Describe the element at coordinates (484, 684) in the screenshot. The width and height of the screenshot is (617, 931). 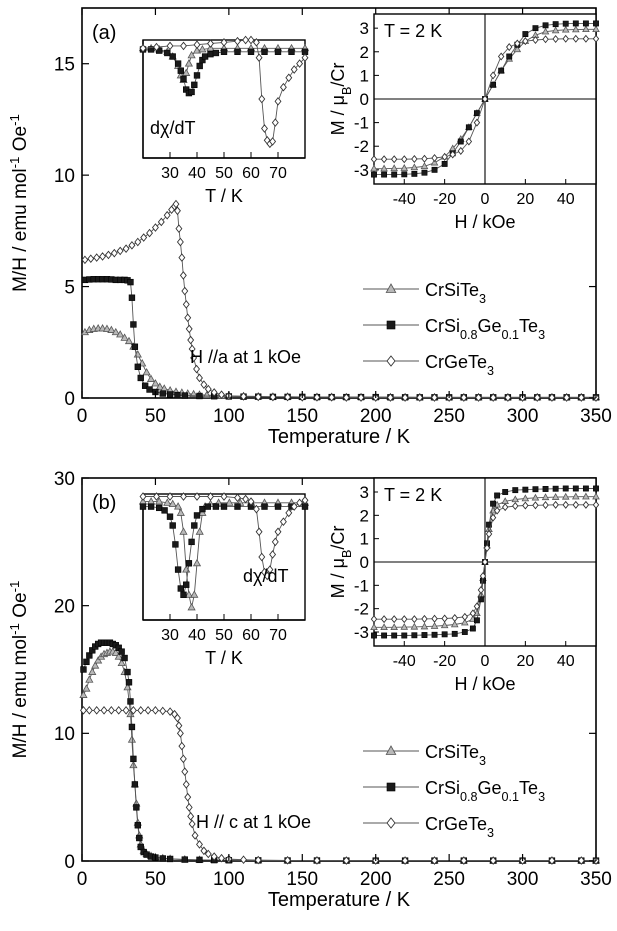
I see `panel-b-inset-mh-xlabel: H / kOe` at that location.